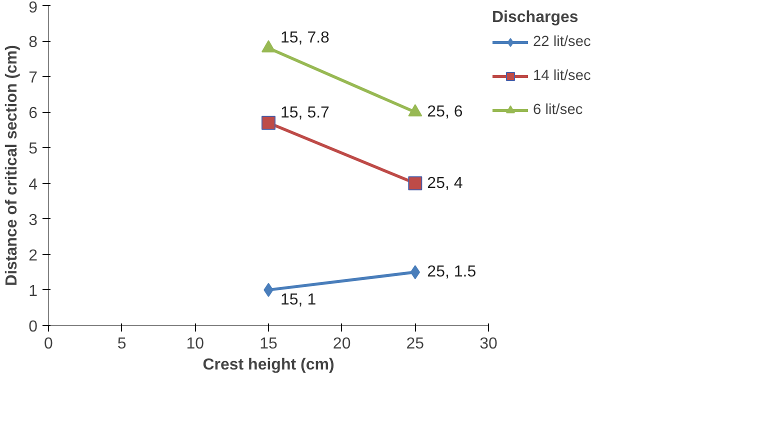  Describe the element at coordinates (33, 8) in the screenshot. I see `y-tick-label: 9` at that location.